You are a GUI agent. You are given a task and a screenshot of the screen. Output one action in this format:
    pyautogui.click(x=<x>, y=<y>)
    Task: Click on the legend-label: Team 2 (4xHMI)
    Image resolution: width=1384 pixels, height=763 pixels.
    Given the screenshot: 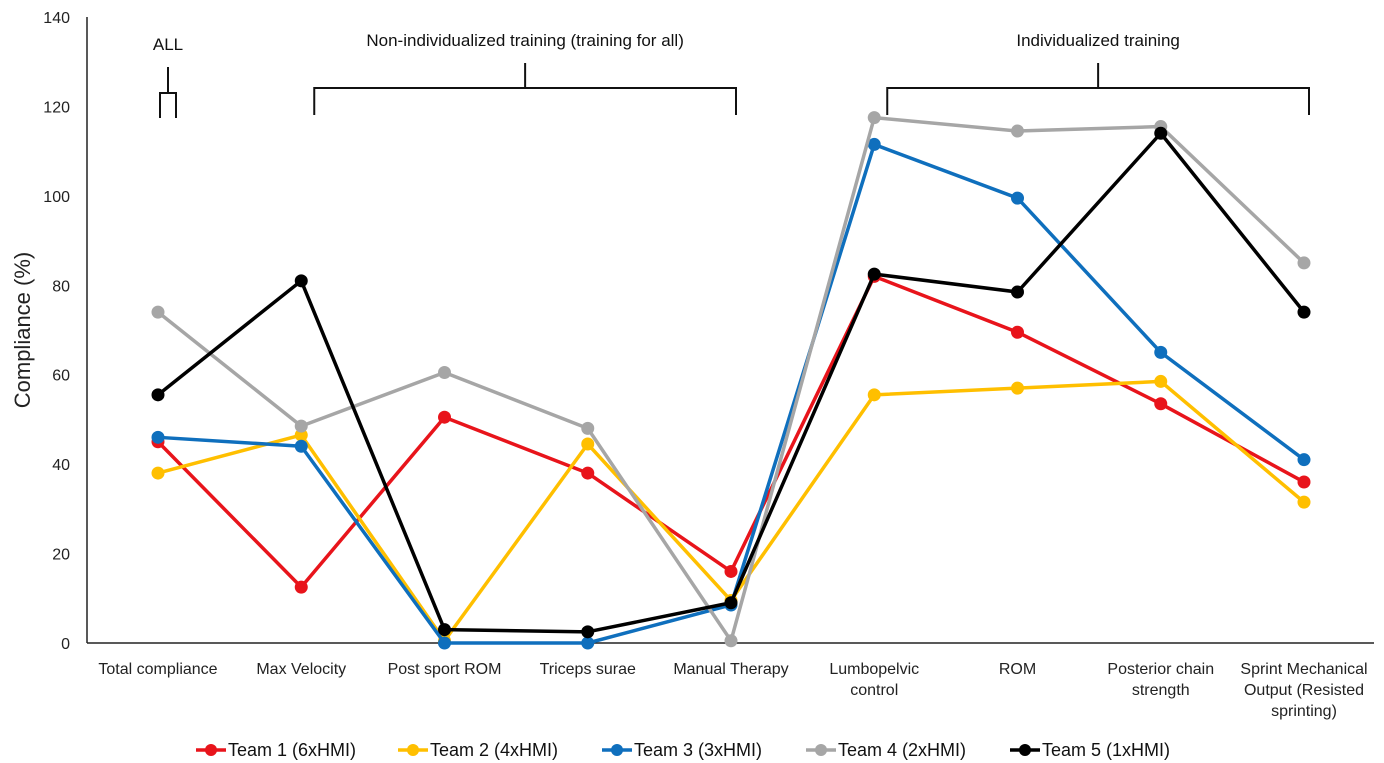 What is the action you would take?
    pyautogui.click(x=494, y=750)
    